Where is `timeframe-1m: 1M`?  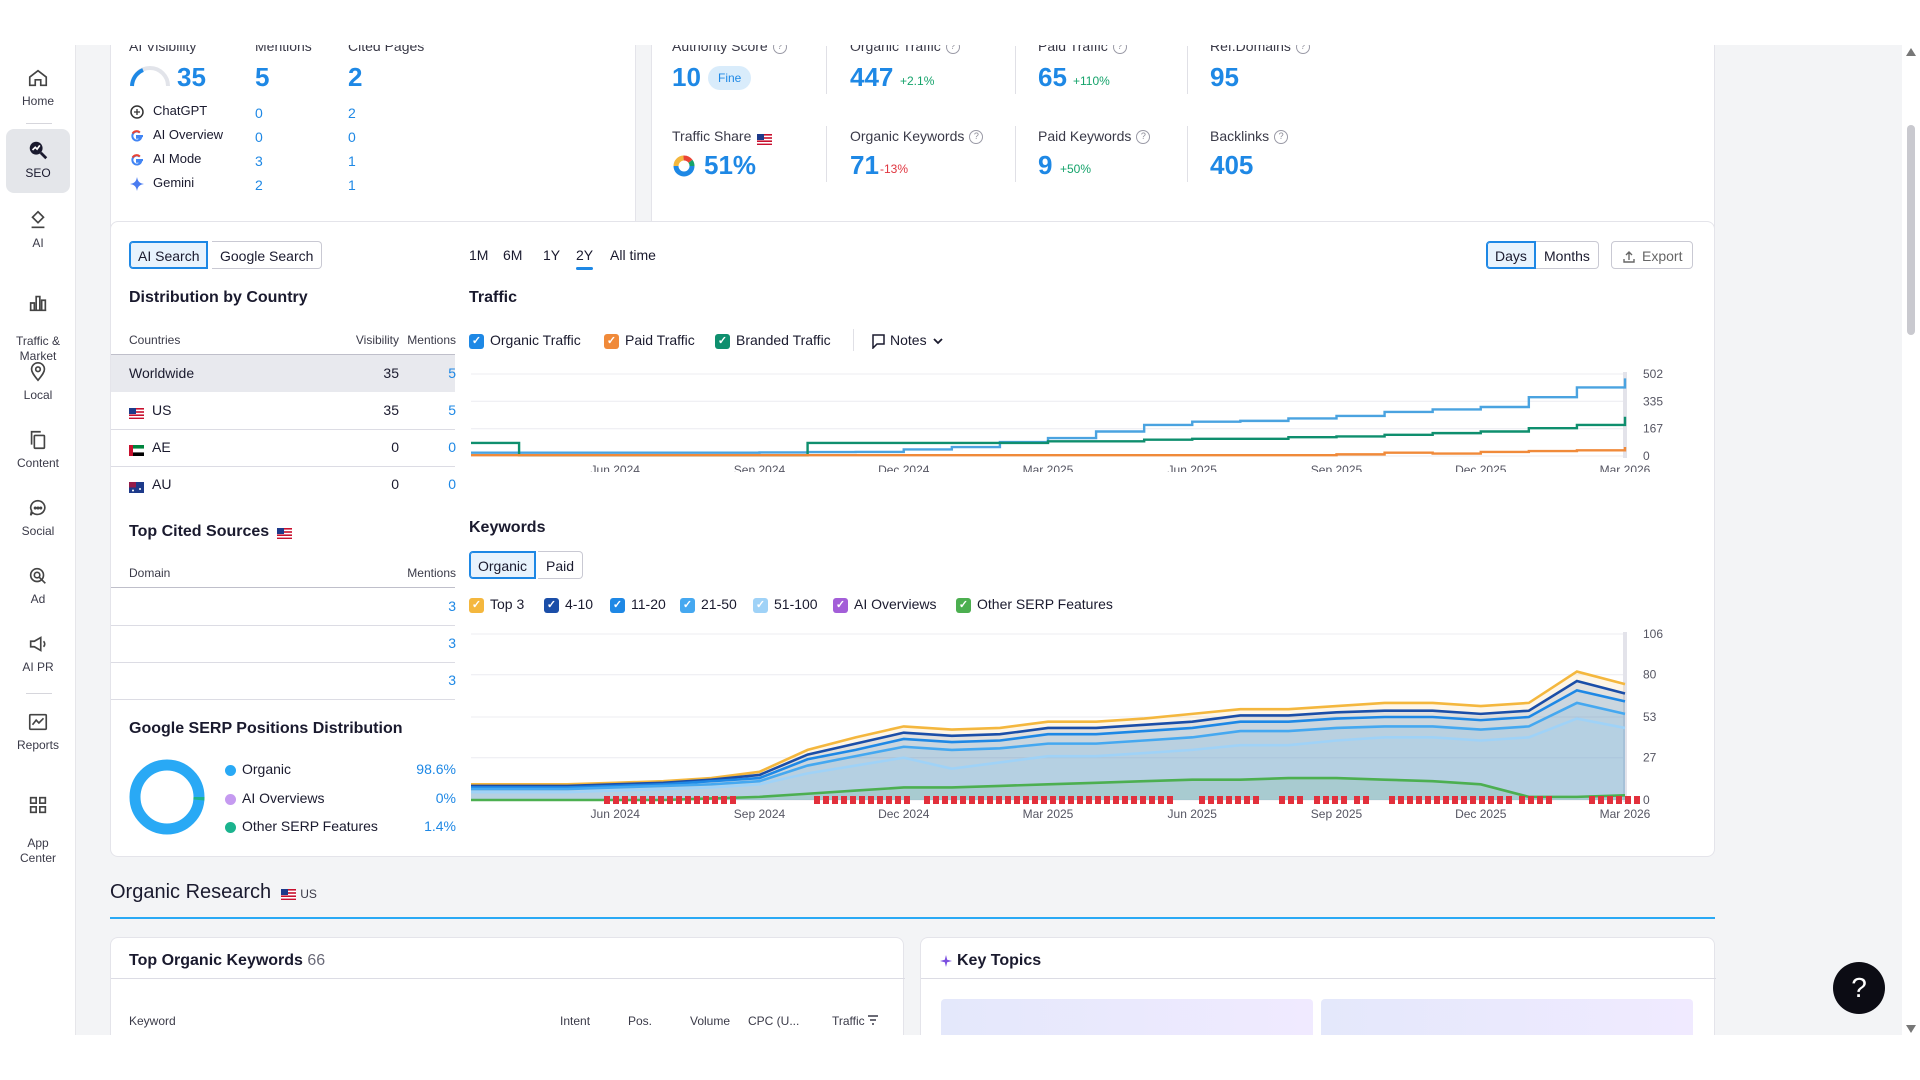
timeframe-1m: 1M is located at coordinates (479, 255).